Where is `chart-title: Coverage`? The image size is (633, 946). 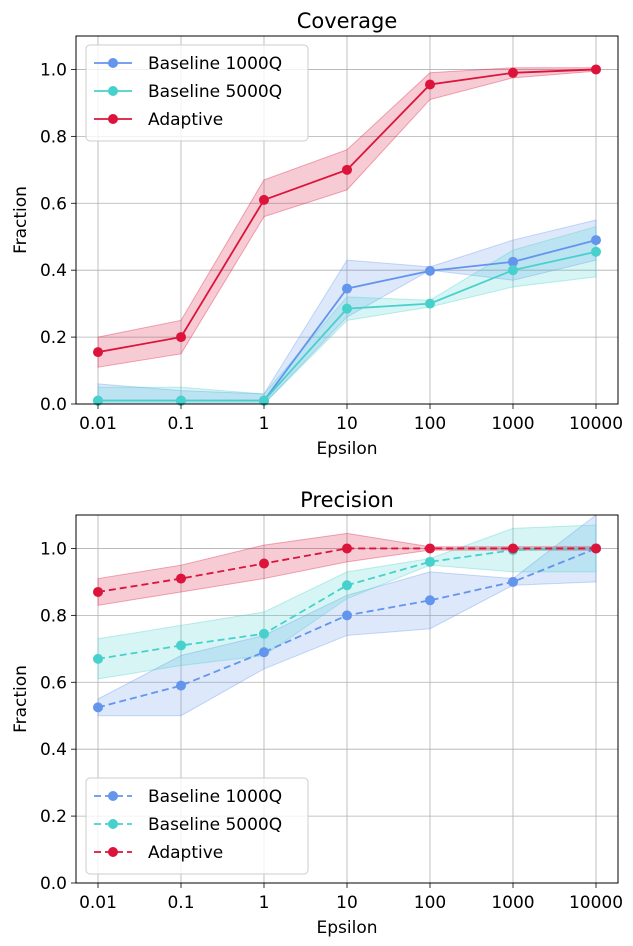
chart-title: Coverage is located at coordinates (347, 21).